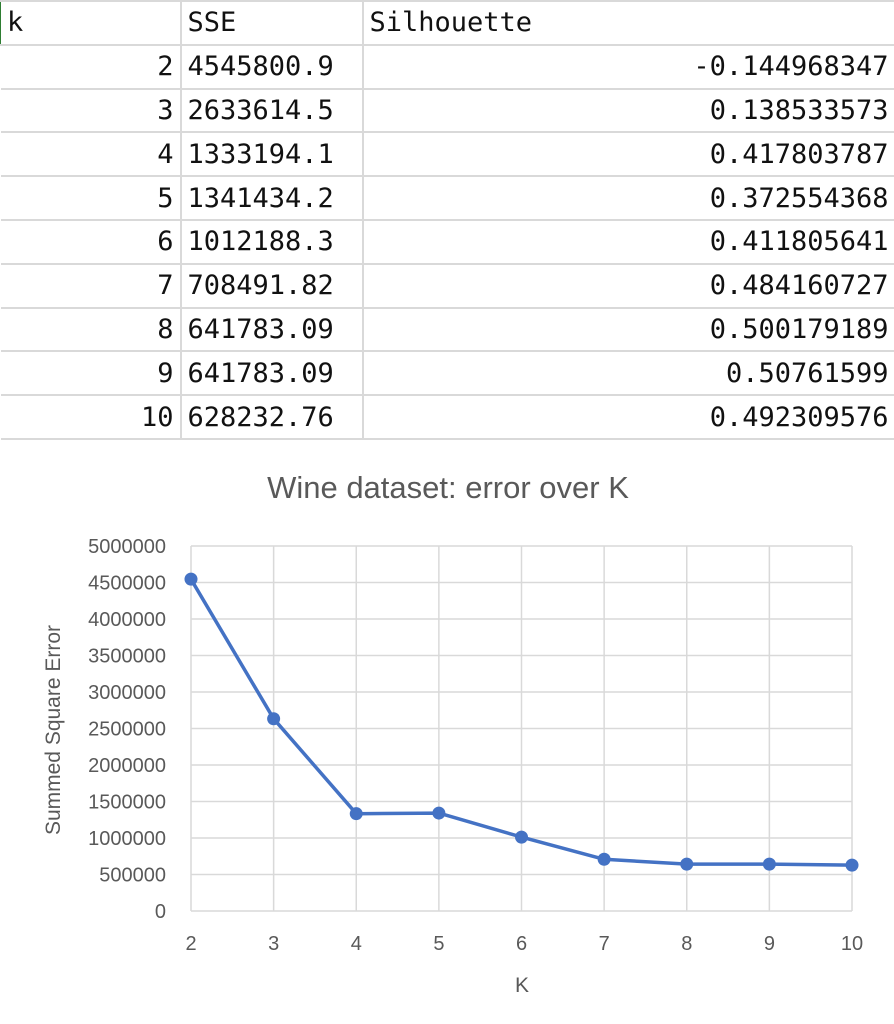  What do you see at coordinates (190, 944) in the screenshot?
I see `x-tick-label: 2` at bounding box center [190, 944].